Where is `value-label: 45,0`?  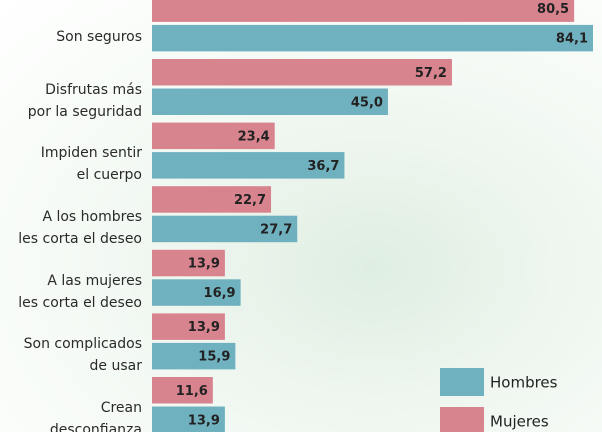 value-label: 45,0 is located at coordinates (367, 102).